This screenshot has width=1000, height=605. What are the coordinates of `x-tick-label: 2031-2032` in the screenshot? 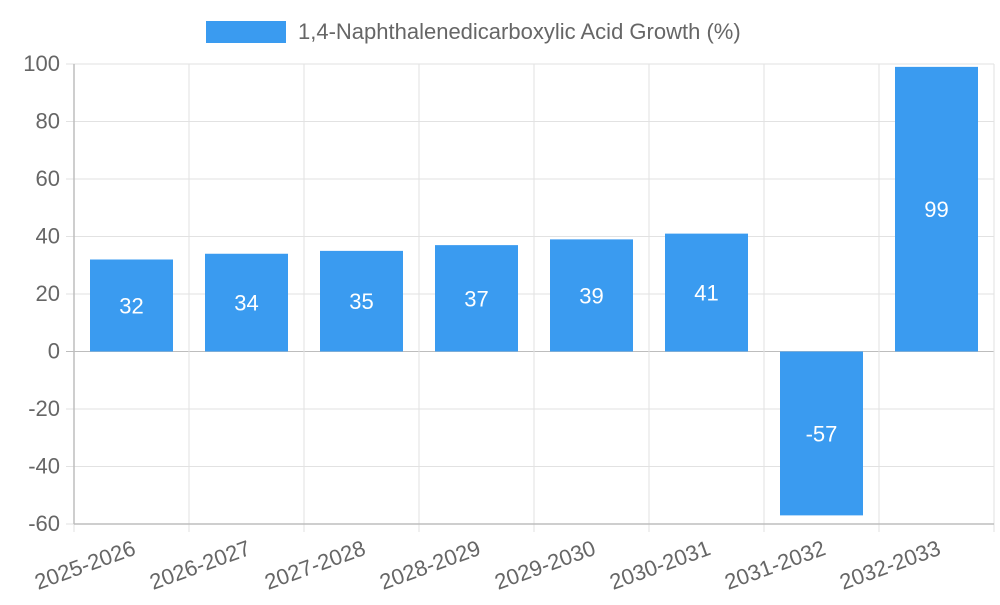 It's located at (774, 564).